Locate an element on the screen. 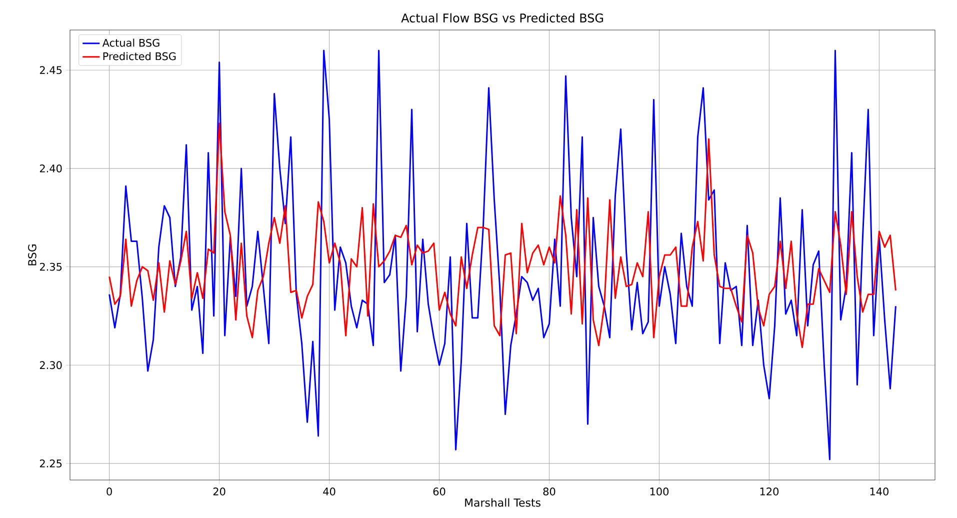 The image size is (957, 518). legend-label: Actual BSG is located at coordinates (131, 42).